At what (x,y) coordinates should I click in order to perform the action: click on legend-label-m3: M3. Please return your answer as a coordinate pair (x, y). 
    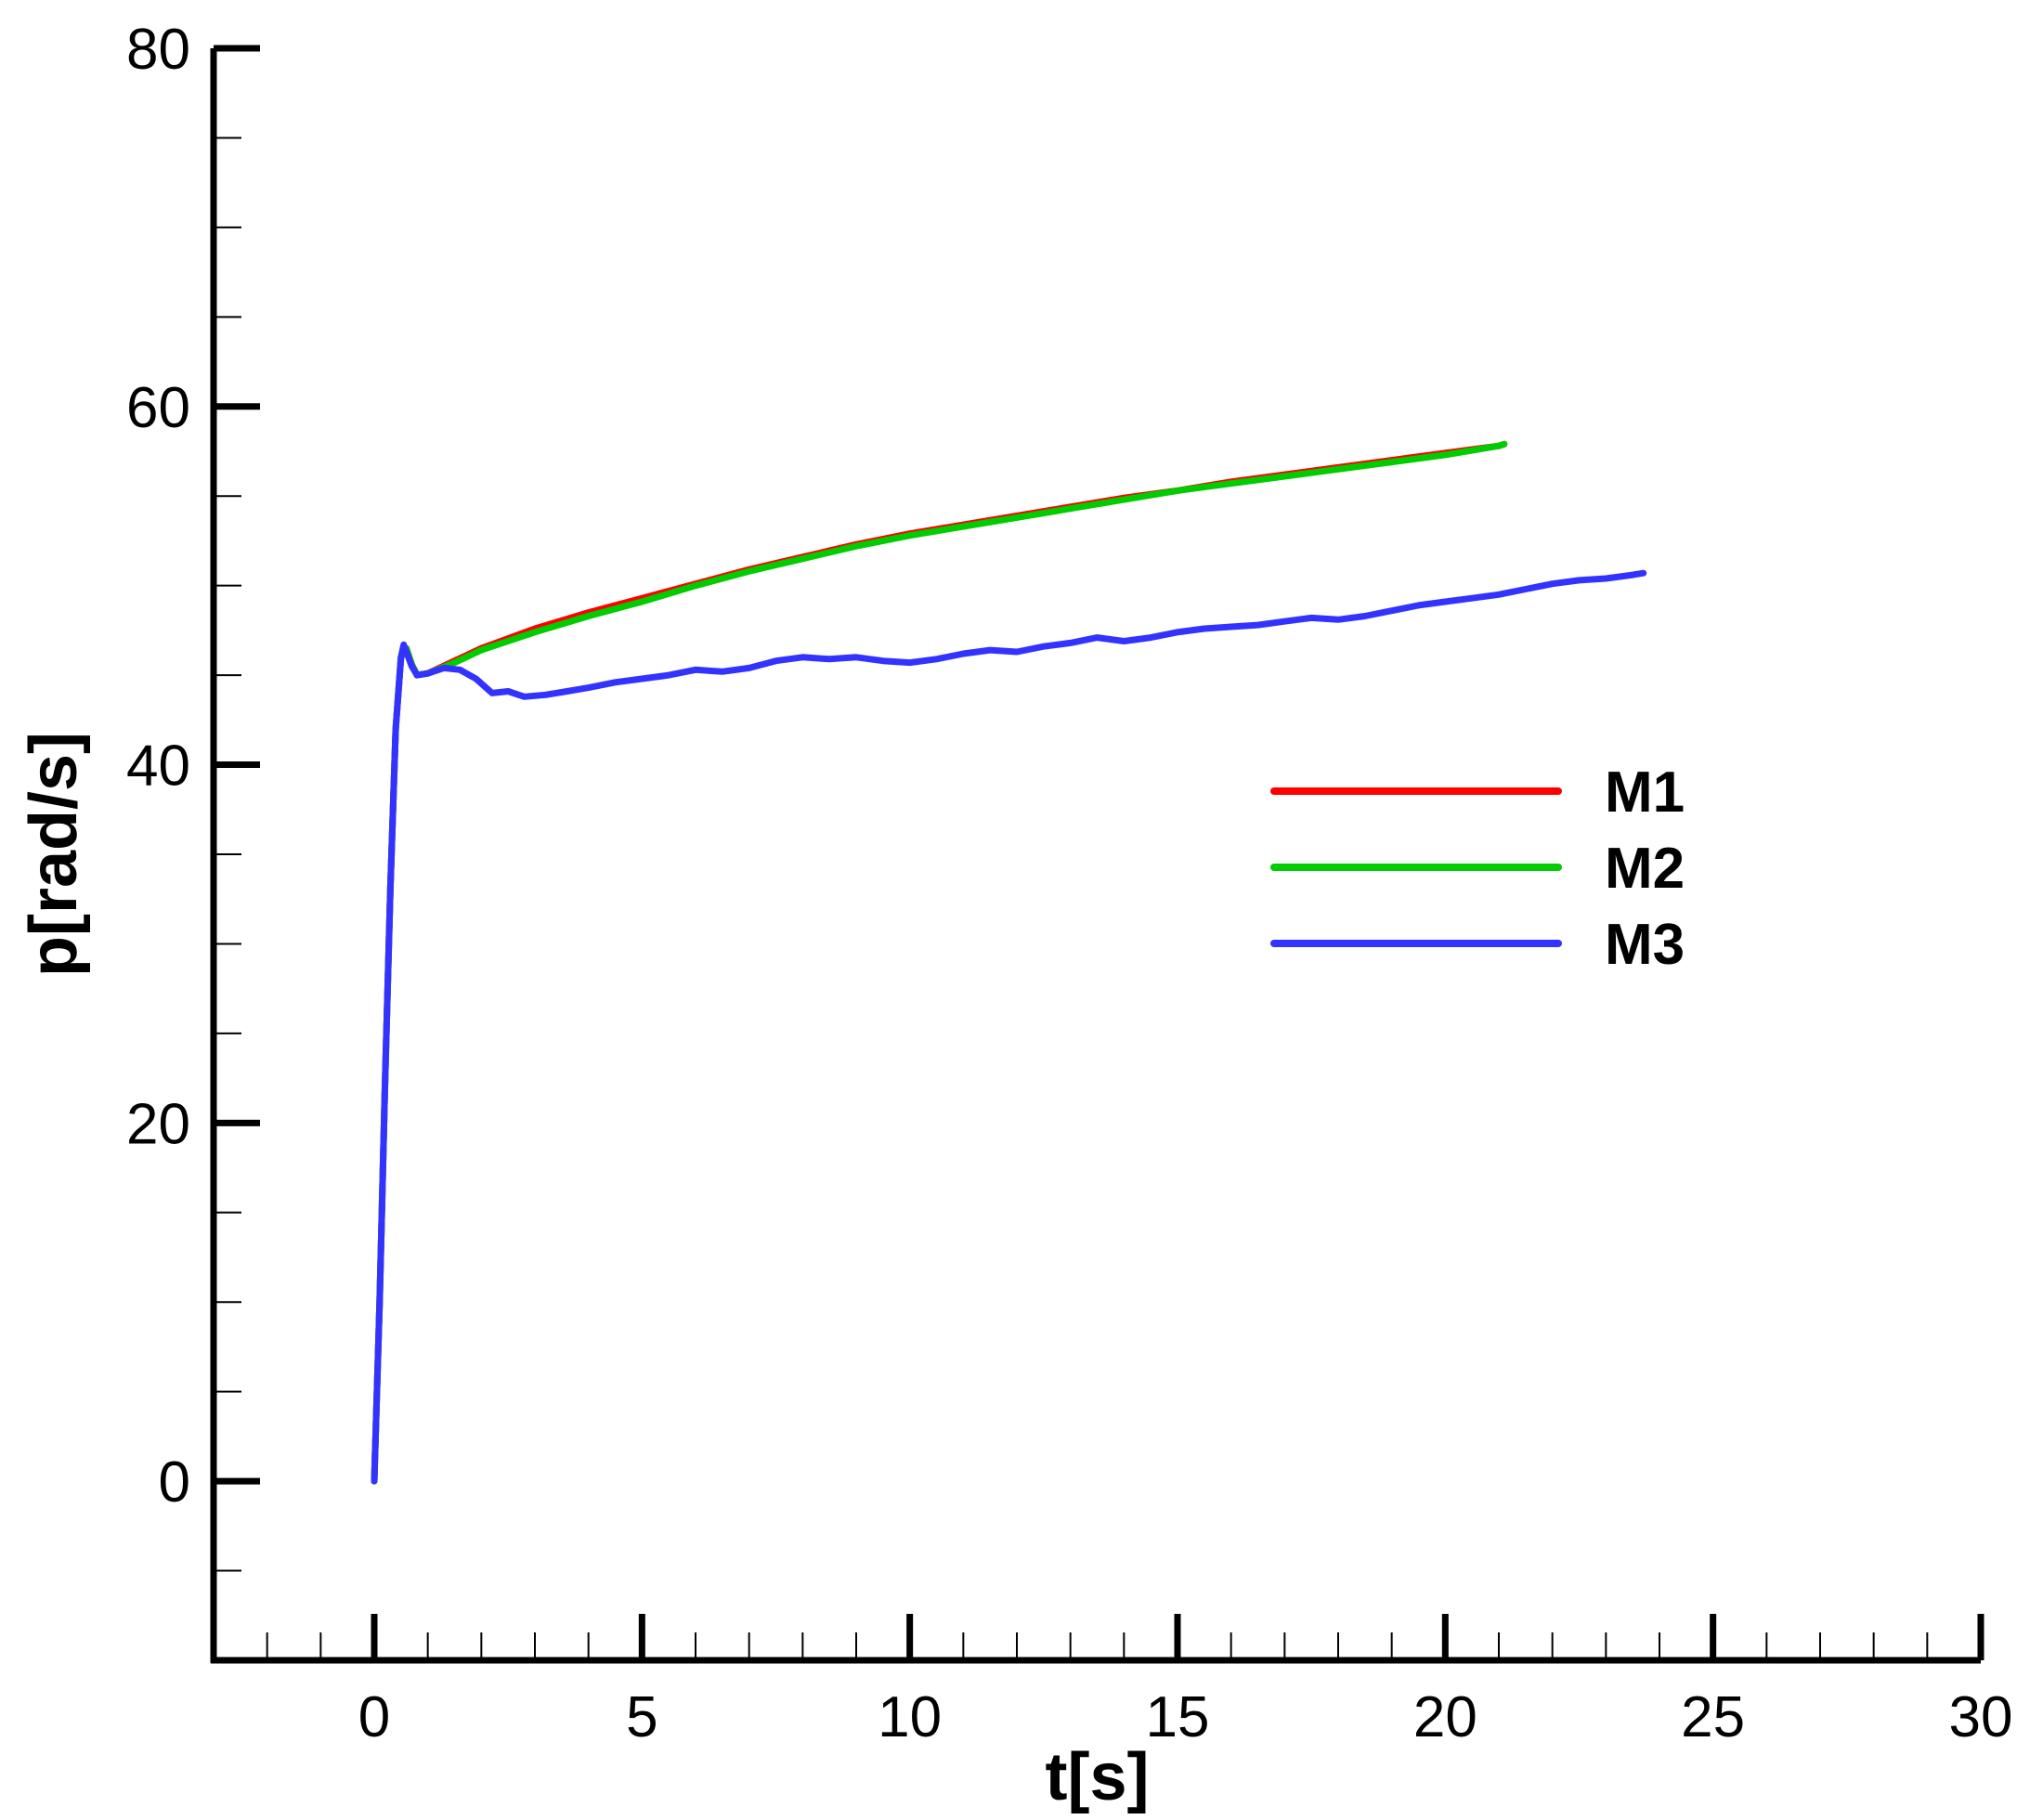
    Looking at the image, I should click on (1645, 945).